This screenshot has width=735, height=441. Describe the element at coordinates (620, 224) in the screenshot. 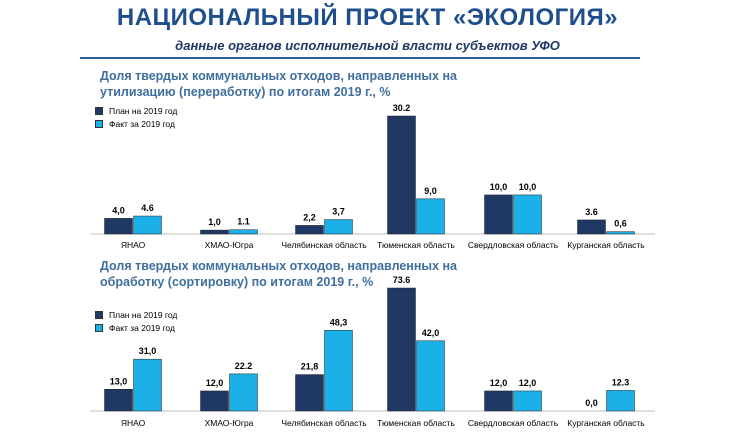

I see `data-label: 0,6` at that location.